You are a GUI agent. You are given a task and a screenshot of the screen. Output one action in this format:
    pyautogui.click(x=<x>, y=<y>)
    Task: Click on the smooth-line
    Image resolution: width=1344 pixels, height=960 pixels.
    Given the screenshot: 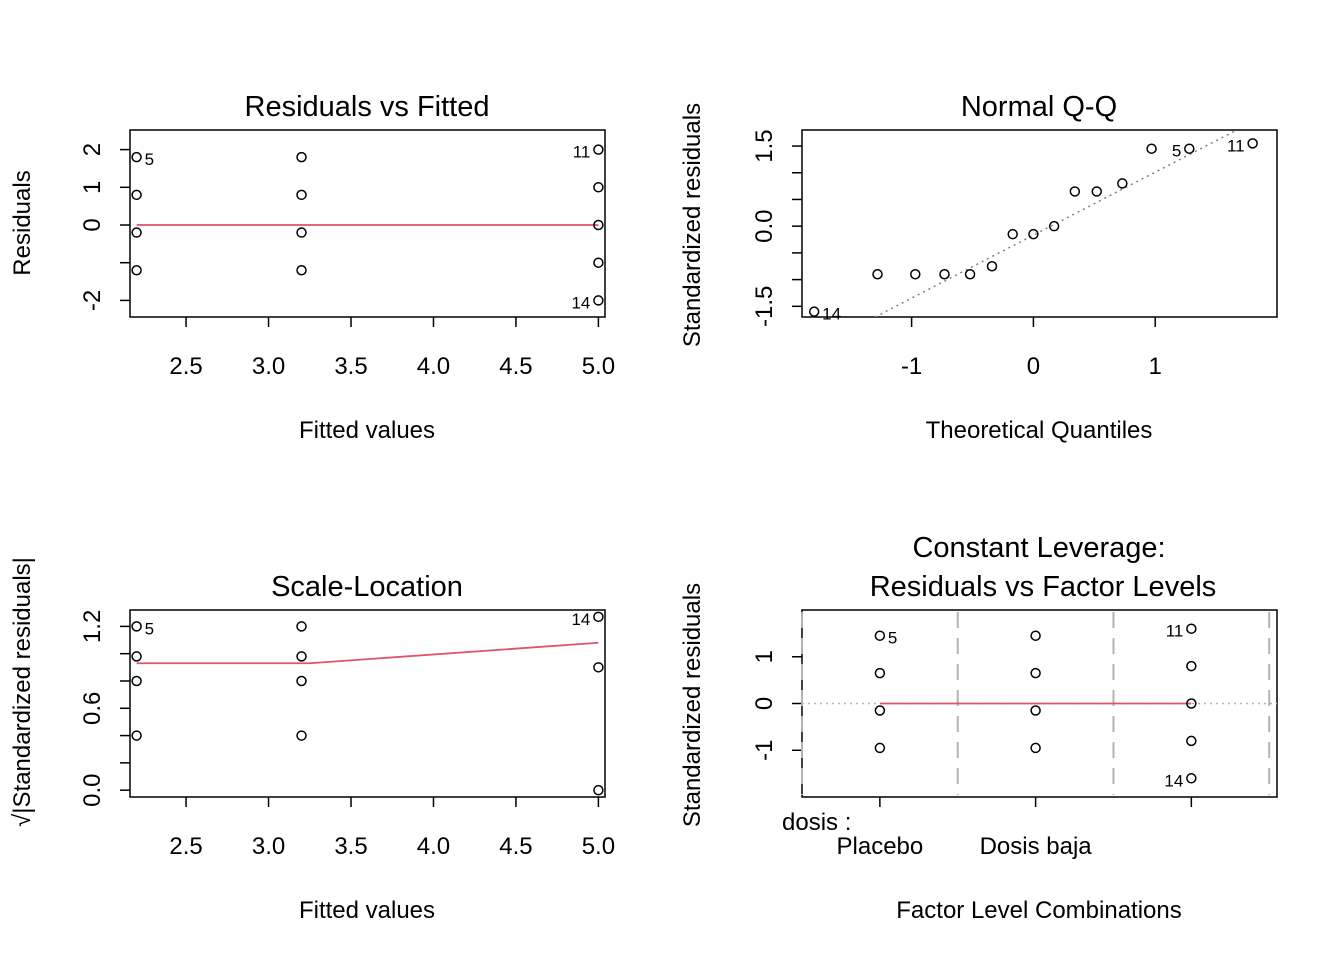 What is the action you would take?
    pyautogui.click(x=367, y=653)
    